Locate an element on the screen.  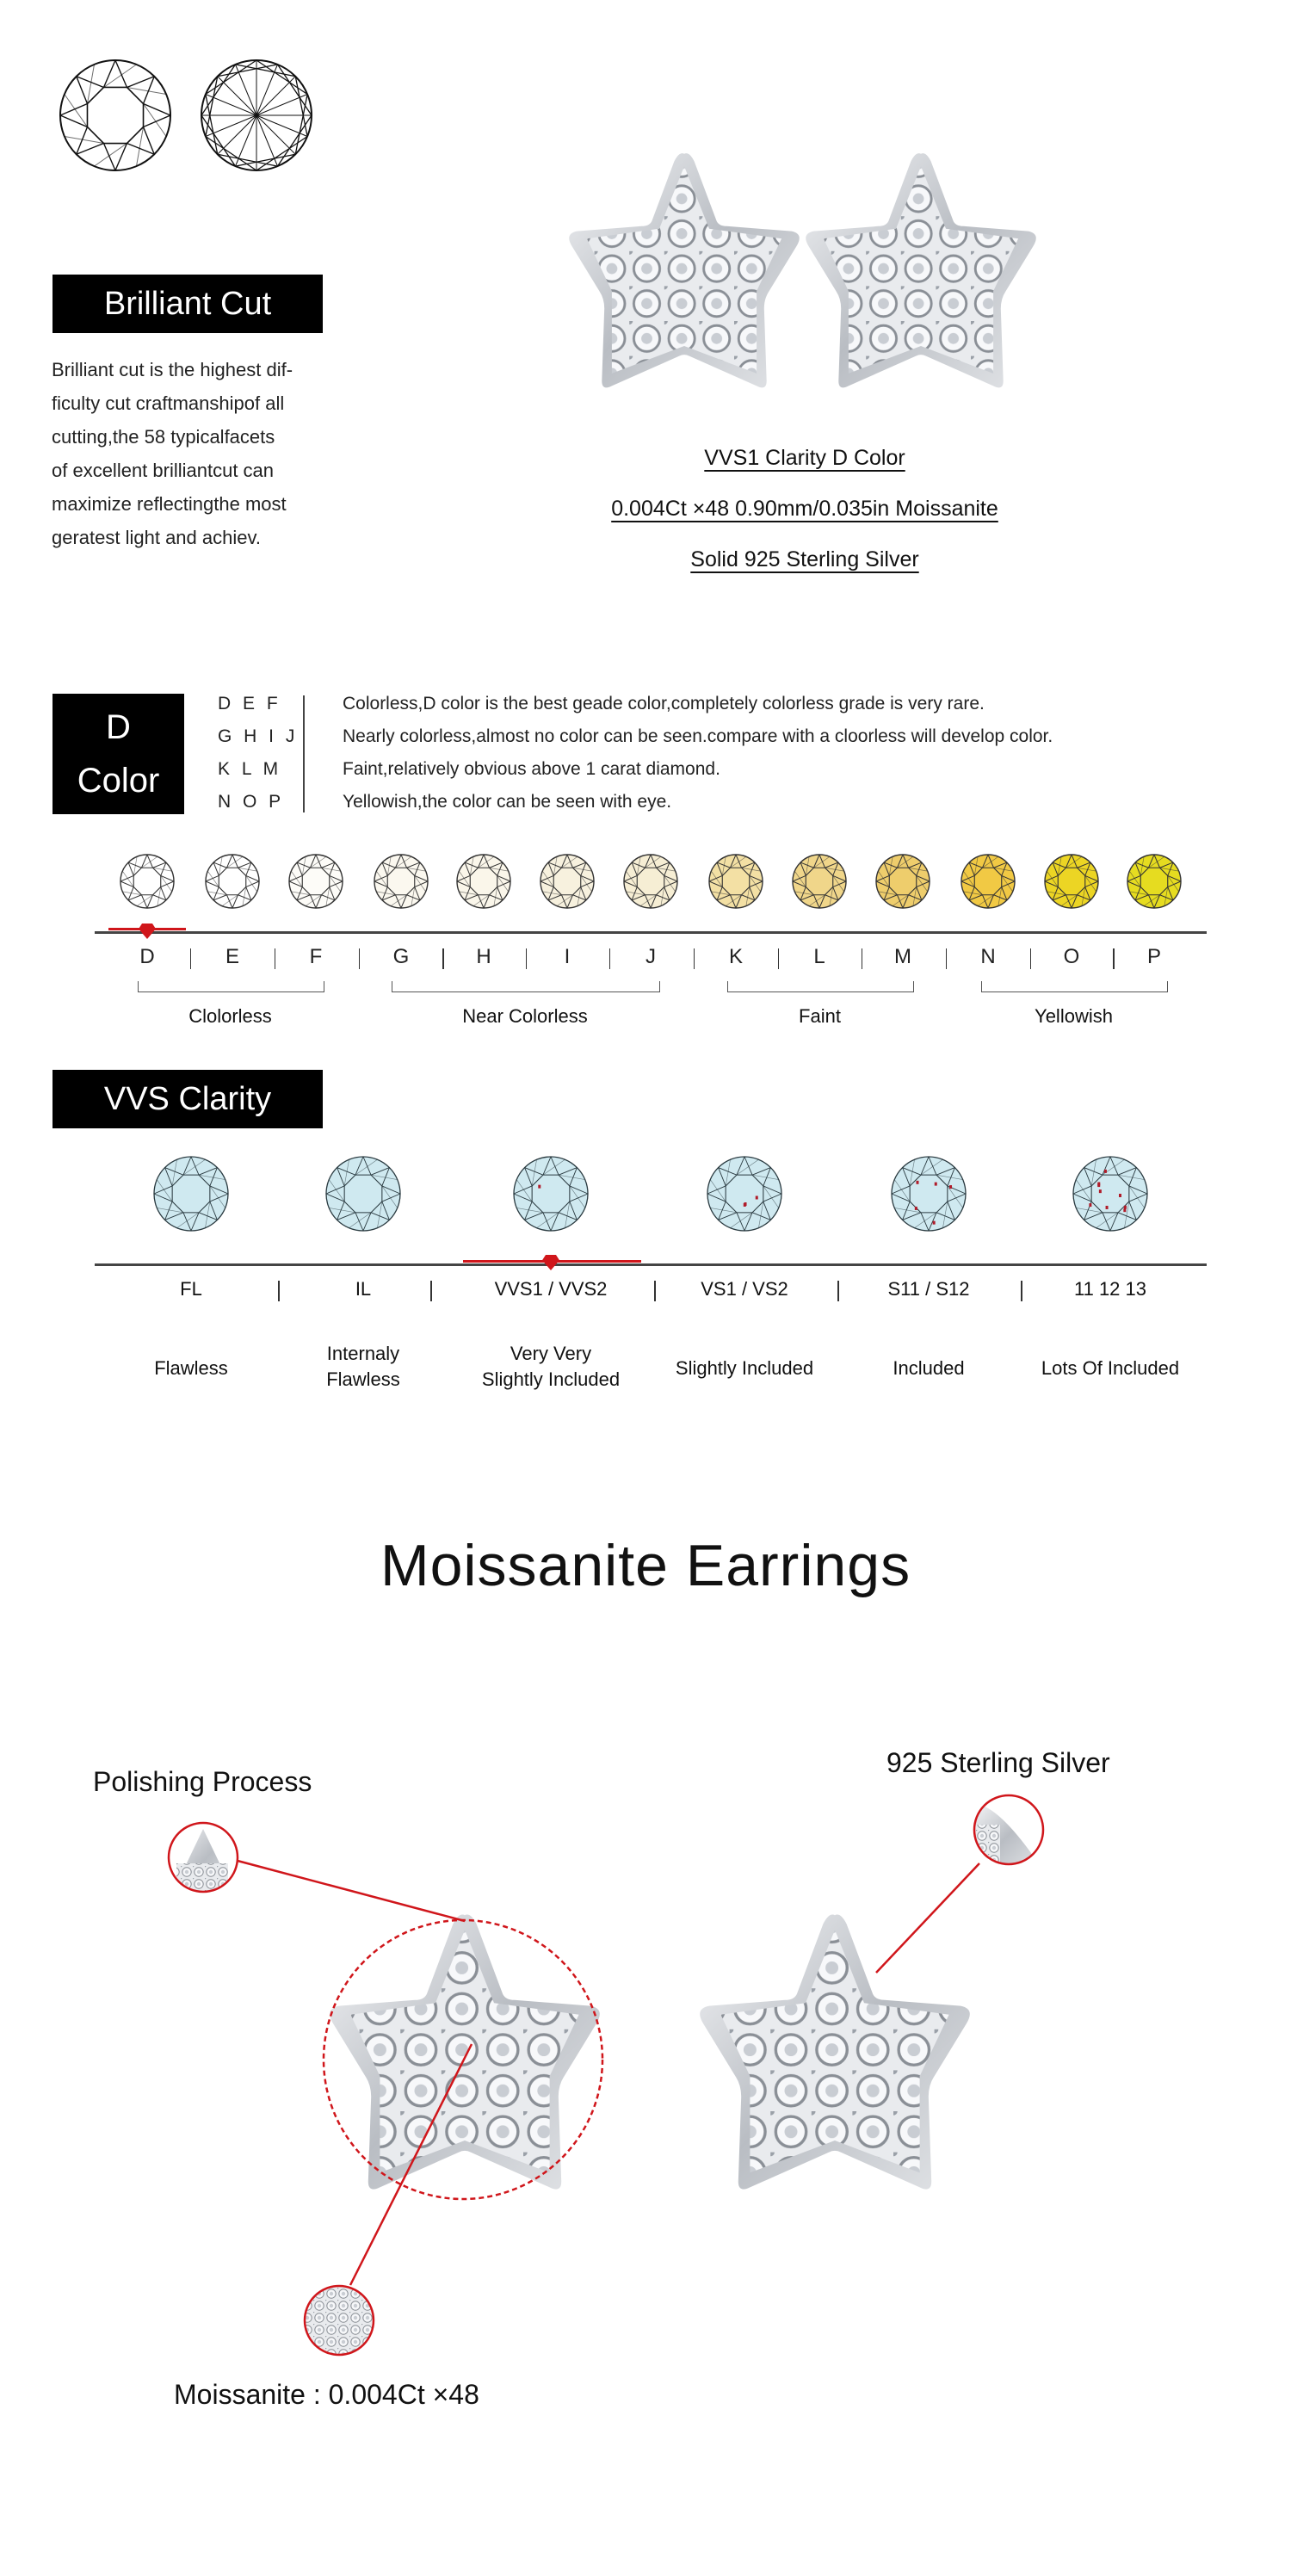
color-table-divider is located at coordinates (304, 753).